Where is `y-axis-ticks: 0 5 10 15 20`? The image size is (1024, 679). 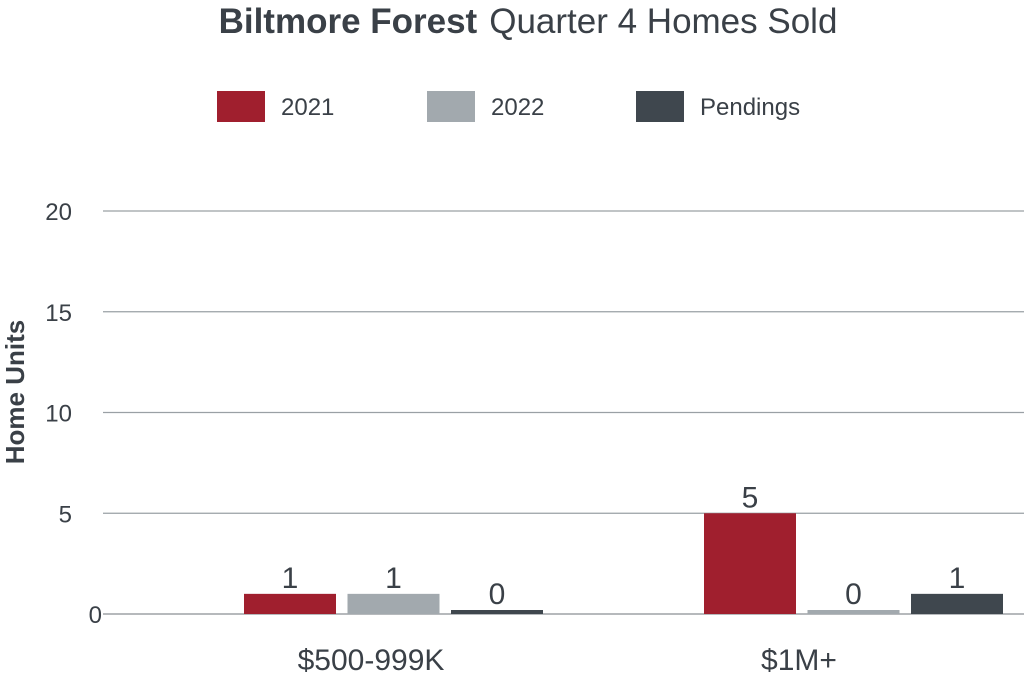
y-axis-ticks: 0 5 10 15 20 is located at coordinates (73, 414).